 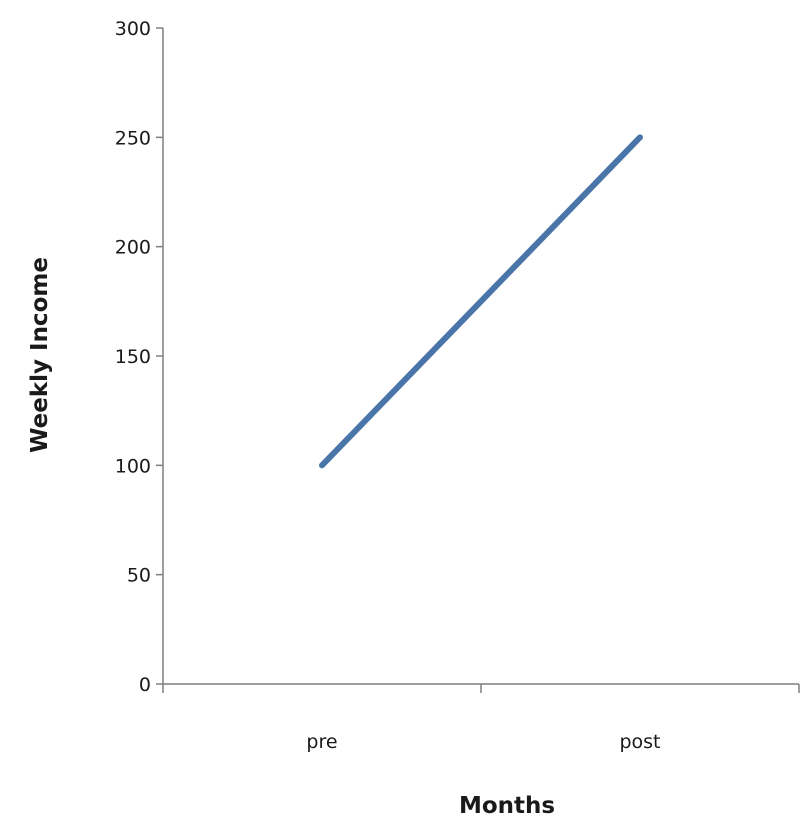 What do you see at coordinates (133, 29) in the screenshot?
I see `y-tick-label: 300` at bounding box center [133, 29].